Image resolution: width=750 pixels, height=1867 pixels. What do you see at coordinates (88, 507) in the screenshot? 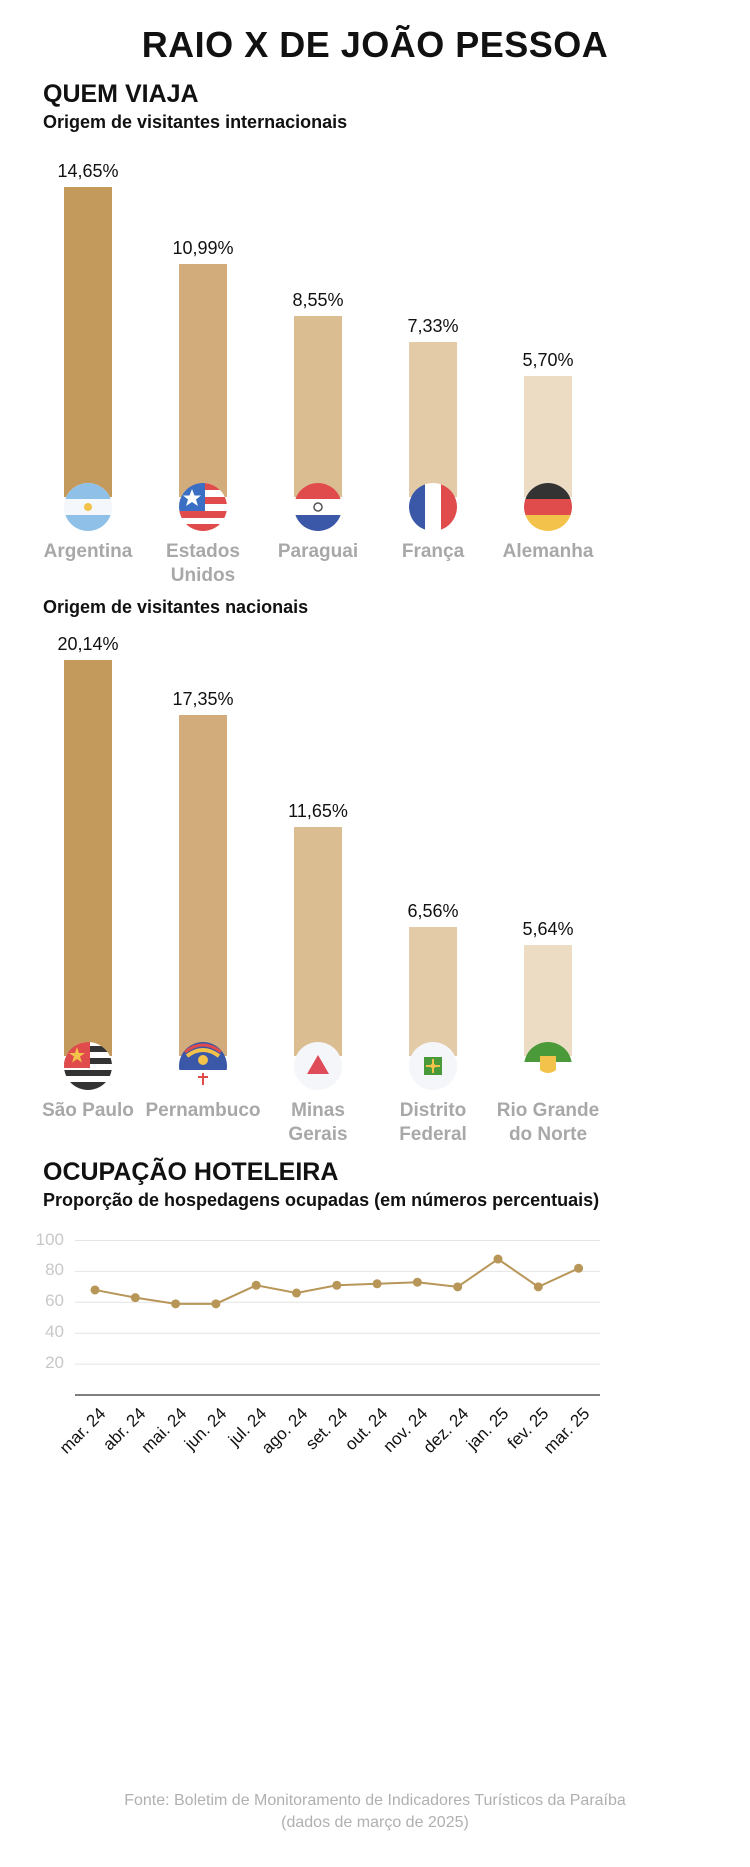
I see `argentina-flag-icon` at bounding box center [88, 507].